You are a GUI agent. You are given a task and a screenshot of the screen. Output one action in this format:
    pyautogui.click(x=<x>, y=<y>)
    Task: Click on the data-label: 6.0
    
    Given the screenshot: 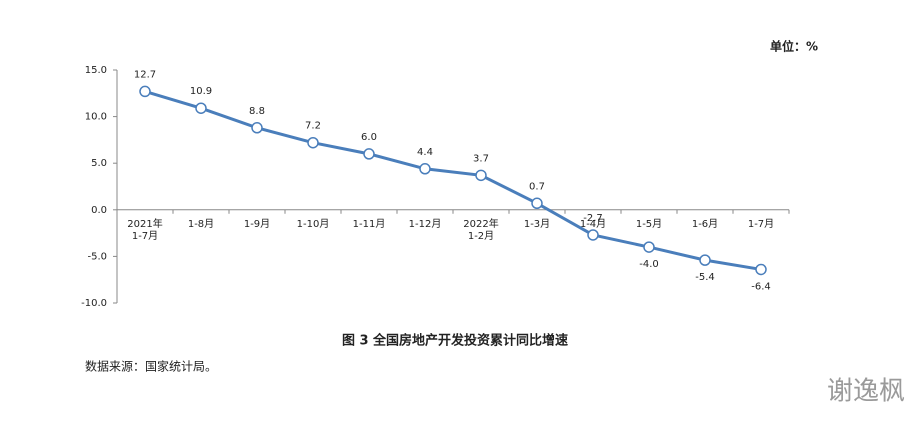 What is the action you would take?
    pyautogui.click(x=369, y=137)
    